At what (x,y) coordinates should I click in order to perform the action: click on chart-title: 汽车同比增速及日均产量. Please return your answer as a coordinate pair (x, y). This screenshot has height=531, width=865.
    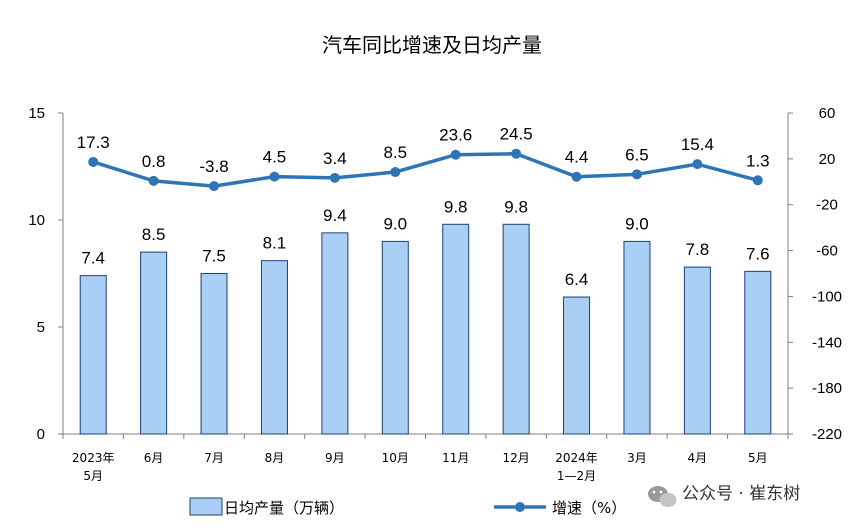
    Looking at the image, I should click on (432, 45).